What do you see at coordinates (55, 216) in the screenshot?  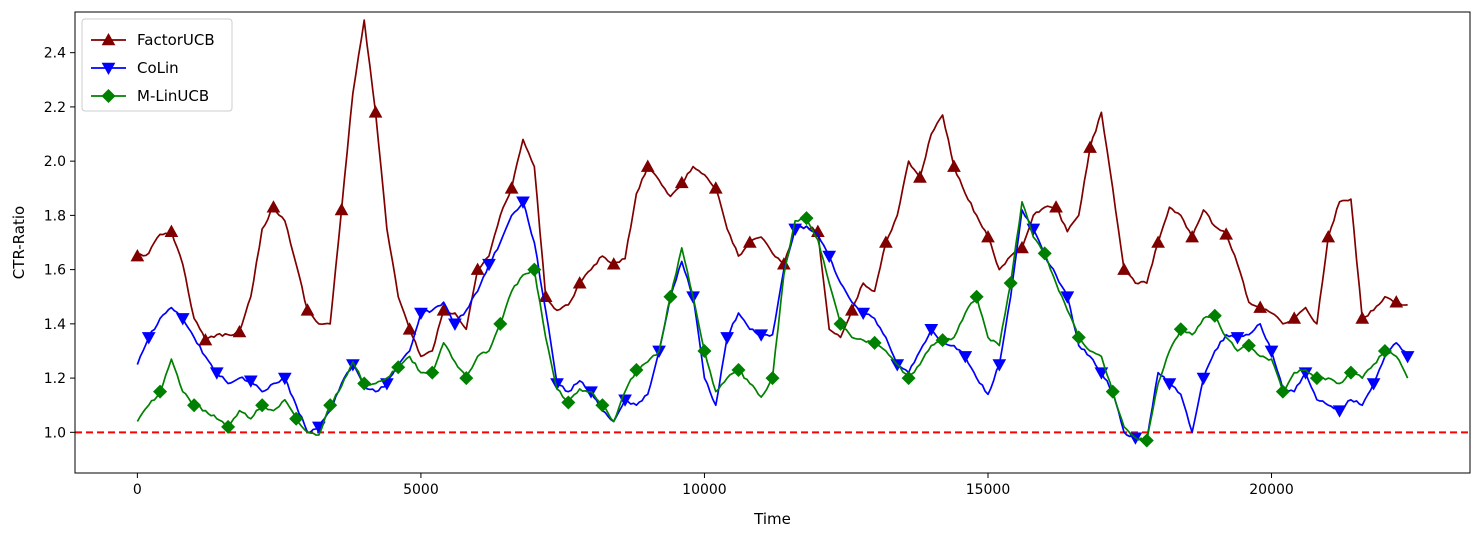 I see `y-tick-label: 1.8` at bounding box center [55, 216].